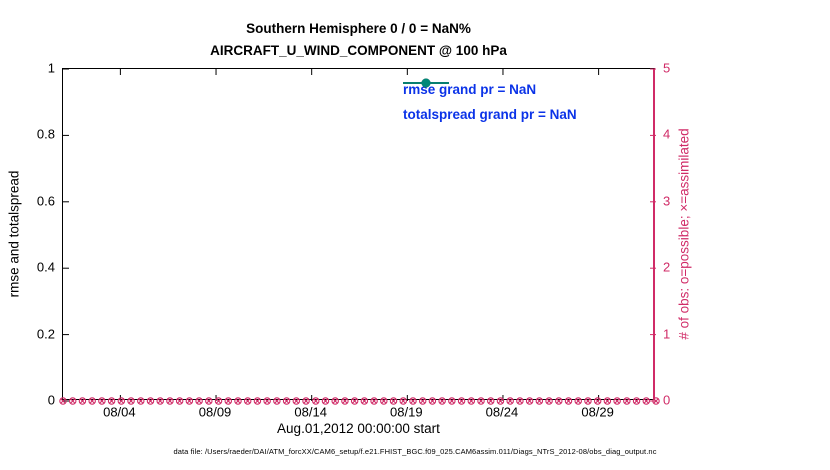  Describe the element at coordinates (119, 412) in the screenshot. I see `x-tick-label: 08/04` at that location.